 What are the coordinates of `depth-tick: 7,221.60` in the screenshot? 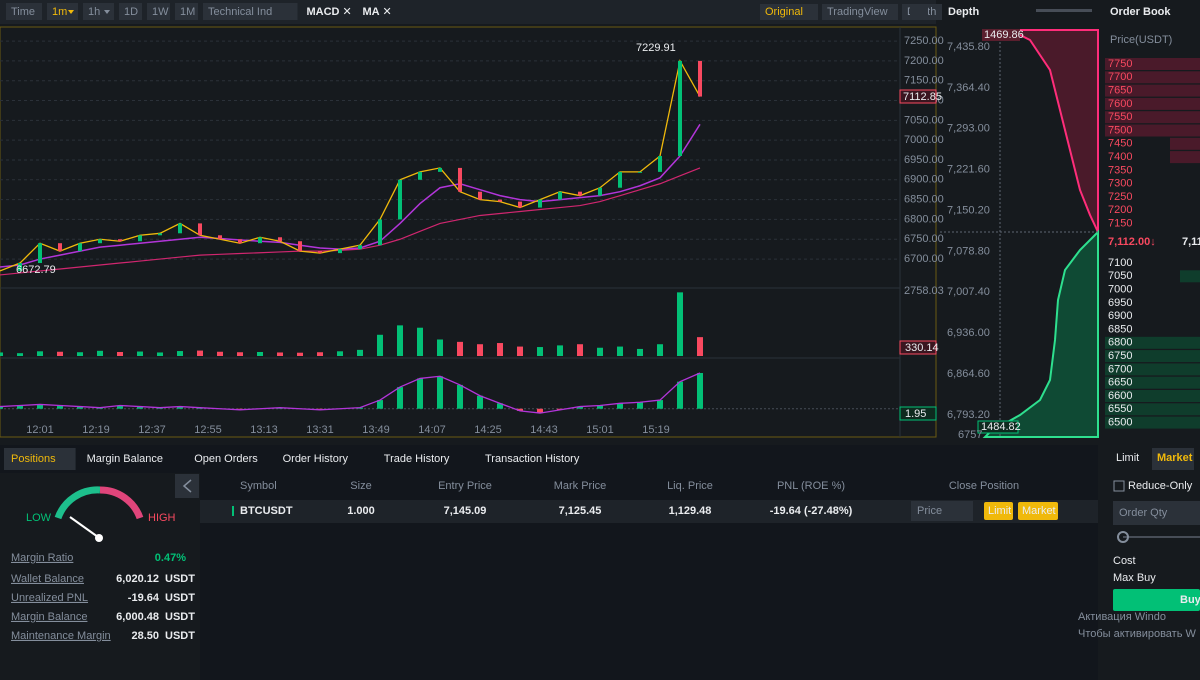 It's located at (968, 170).